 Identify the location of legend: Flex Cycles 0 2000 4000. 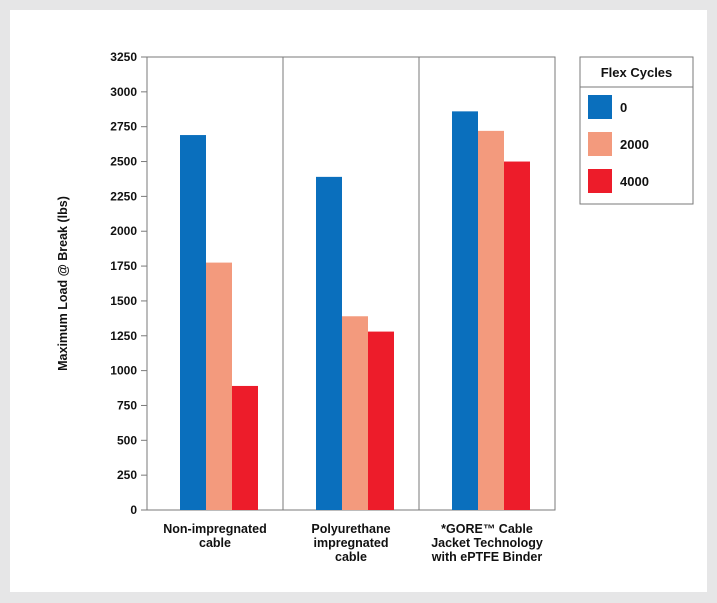
(636, 130).